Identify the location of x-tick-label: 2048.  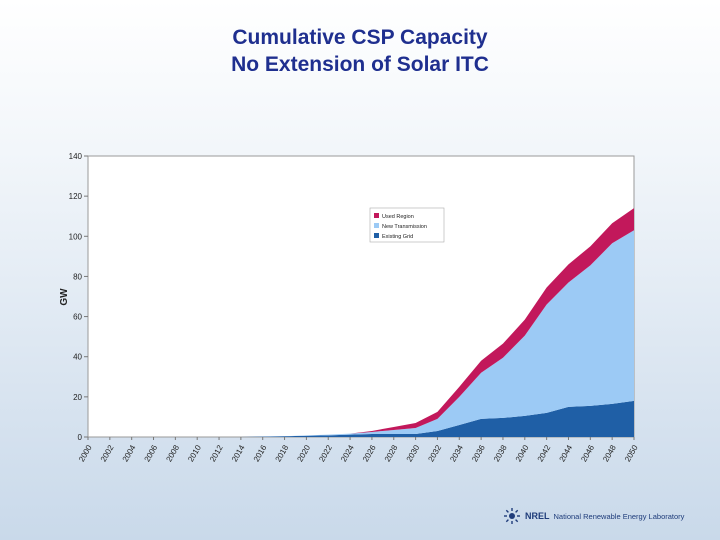
(609, 453).